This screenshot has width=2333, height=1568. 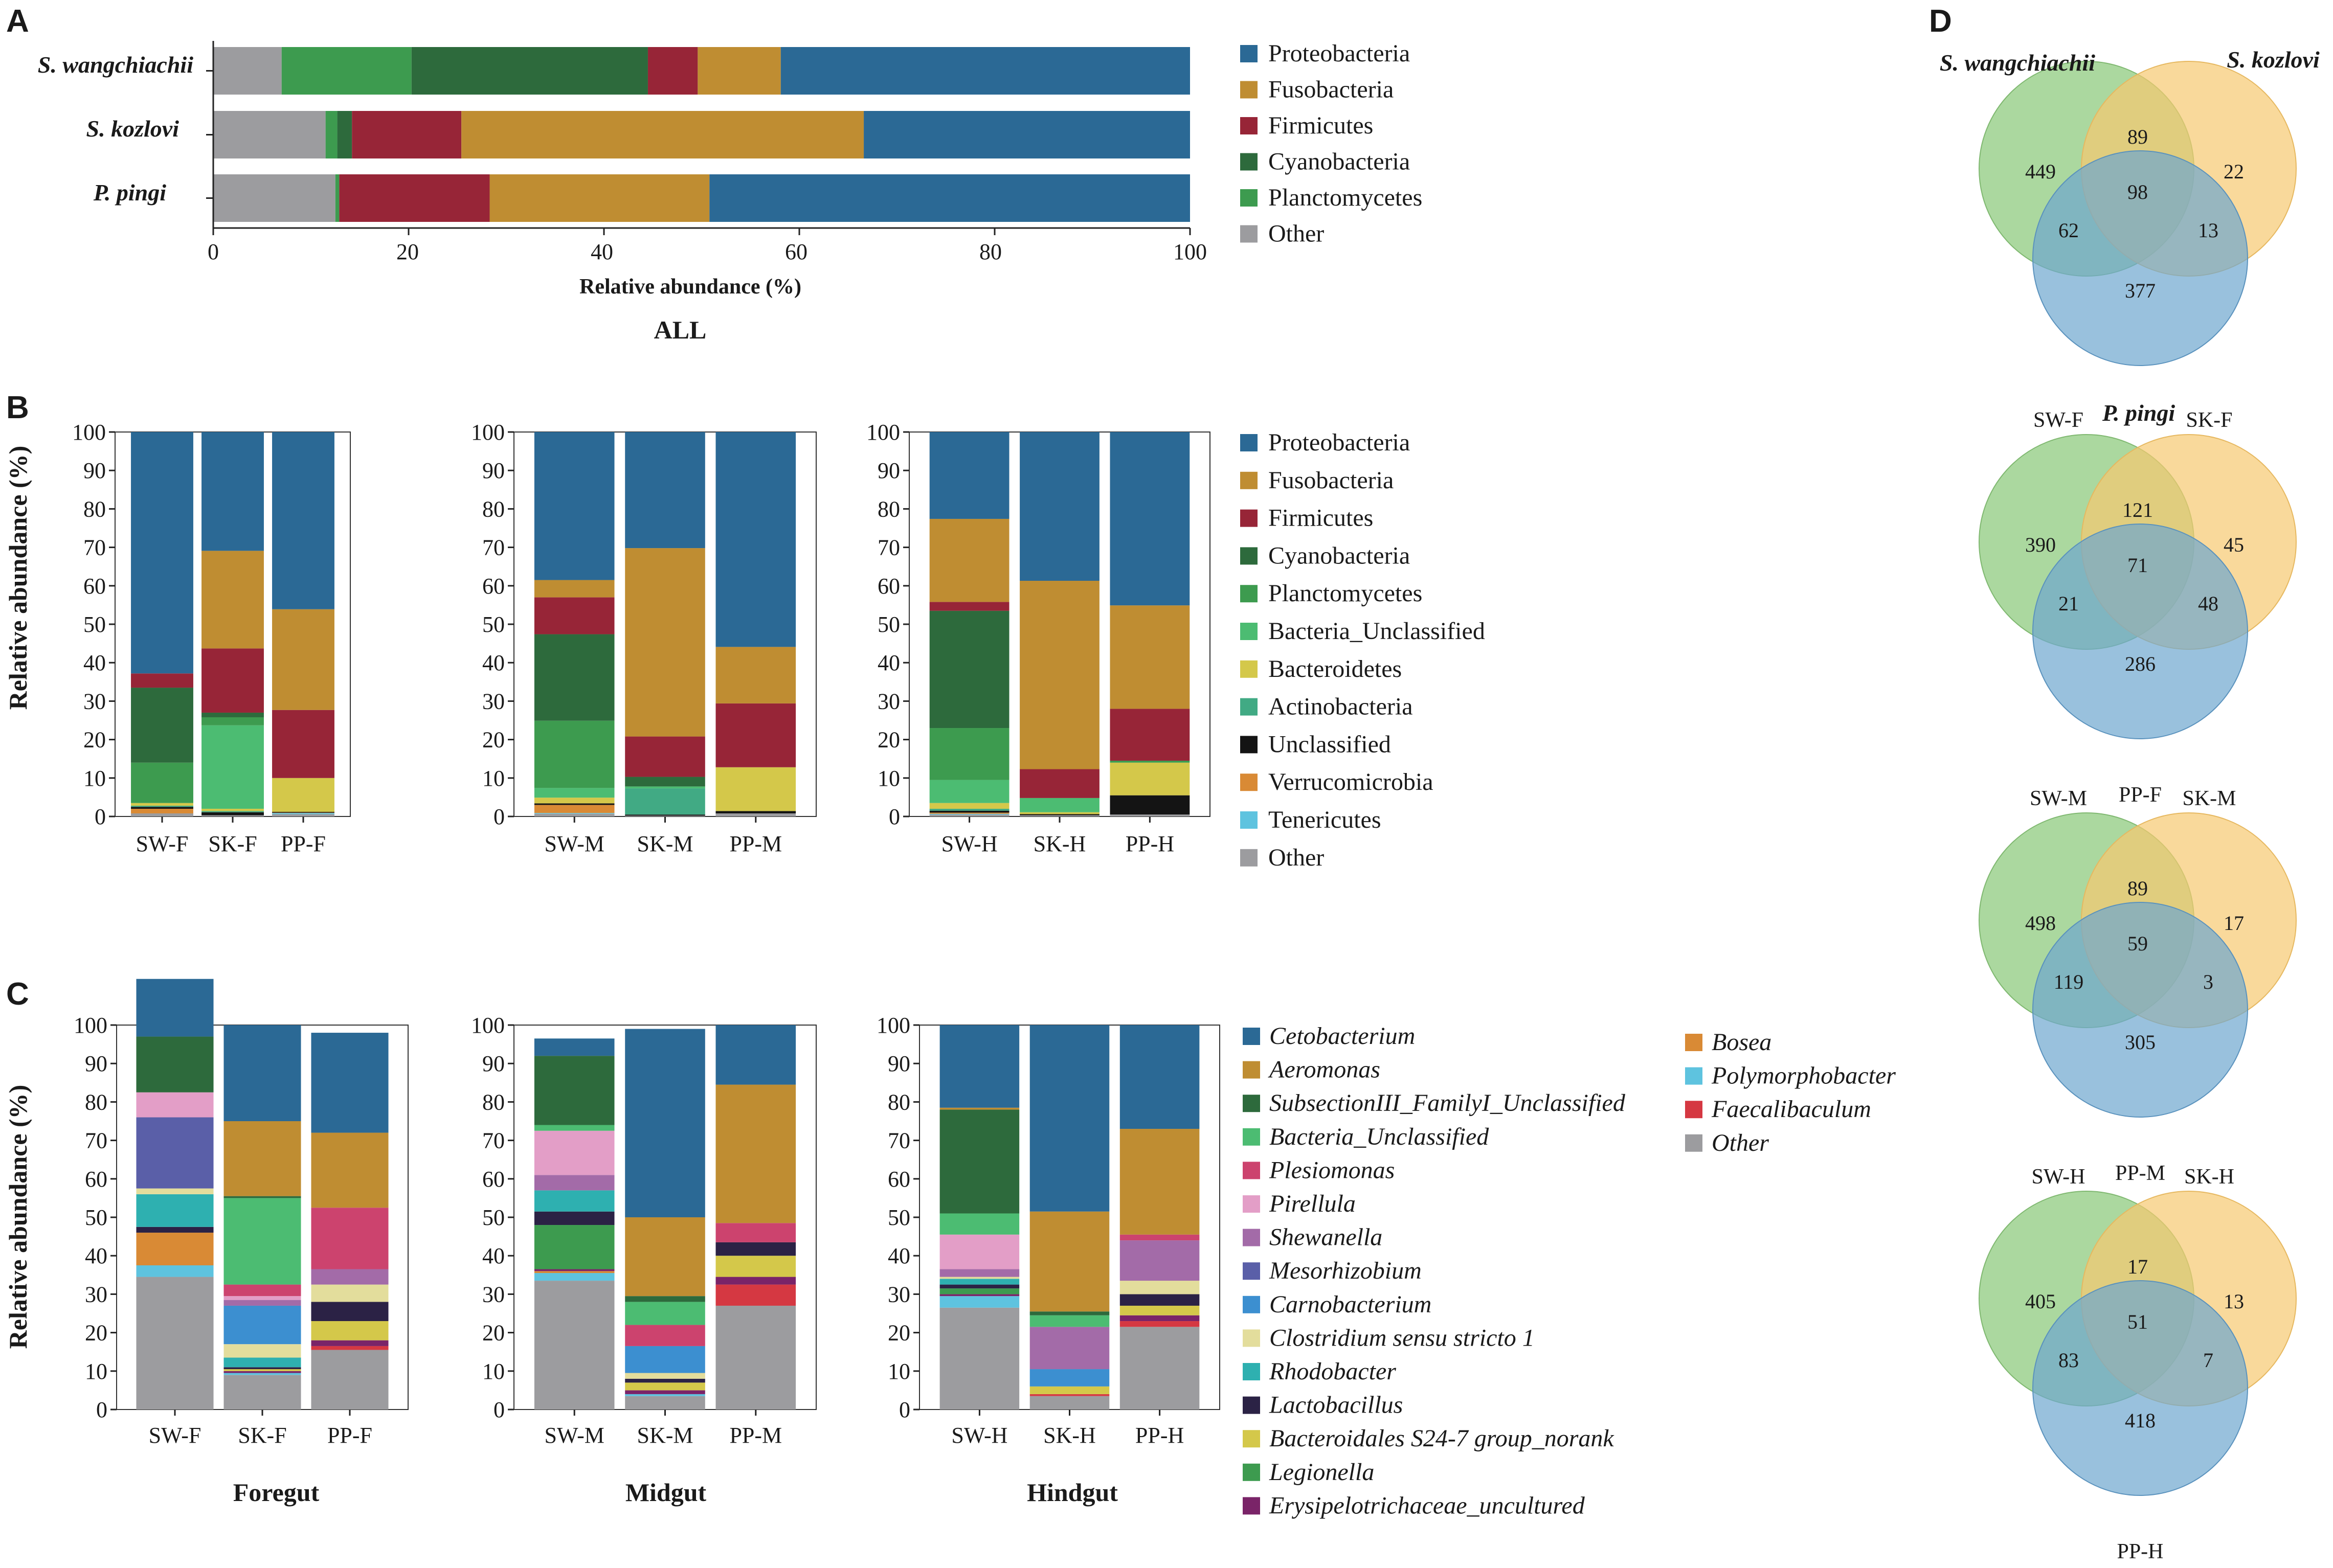 I want to click on a-legend-swatch-fusobacteria, so click(x=1249, y=90).